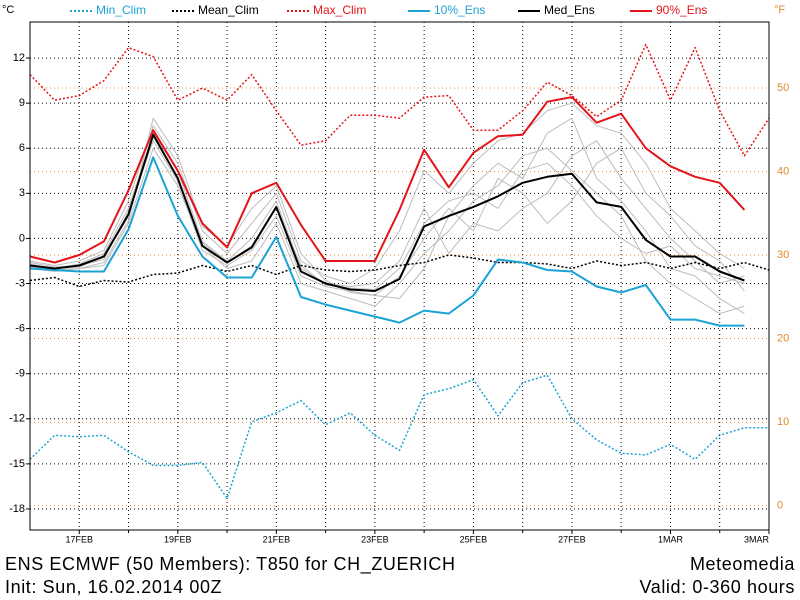 The height and width of the screenshot is (600, 800). What do you see at coordinates (572, 539) in the screenshot?
I see `x-tick-label: 27FEB` at bounding box center [572, 539].